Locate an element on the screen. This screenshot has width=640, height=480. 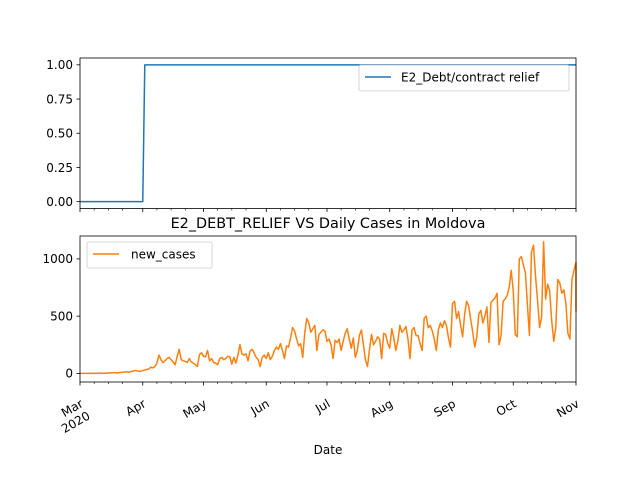
top-y-tick-label: 0.00 is located at coordinates (59, 202).